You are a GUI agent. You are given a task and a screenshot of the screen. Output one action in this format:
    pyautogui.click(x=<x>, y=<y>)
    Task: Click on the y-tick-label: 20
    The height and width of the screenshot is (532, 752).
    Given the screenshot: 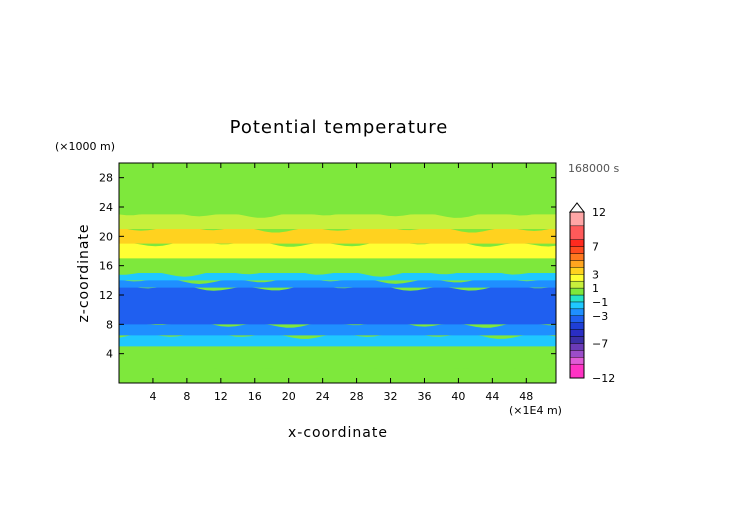 What is the action you would take?
    pyautogui.click(x=106, y=236)
    